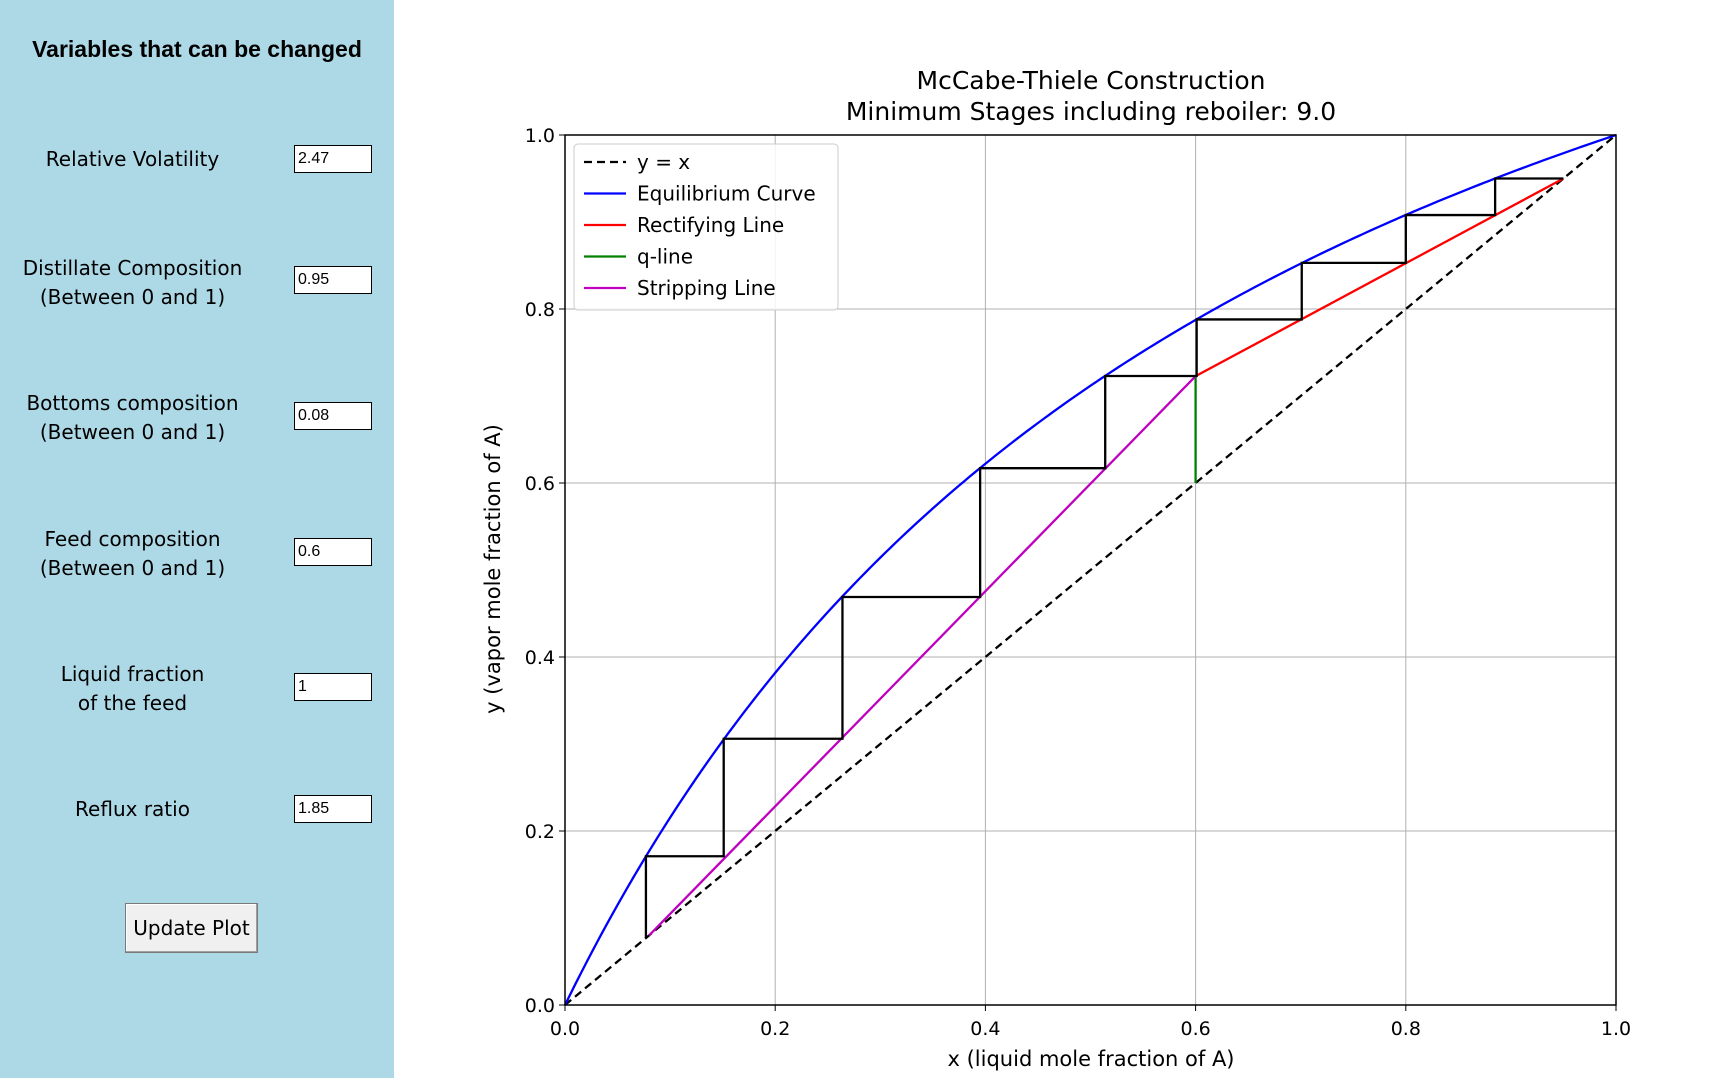 This screenshot has height=1078, width=1714. Describe the element at coordinates (985, 1029) in the screenshot. I see `x-tick-label: 0.4` at that location.